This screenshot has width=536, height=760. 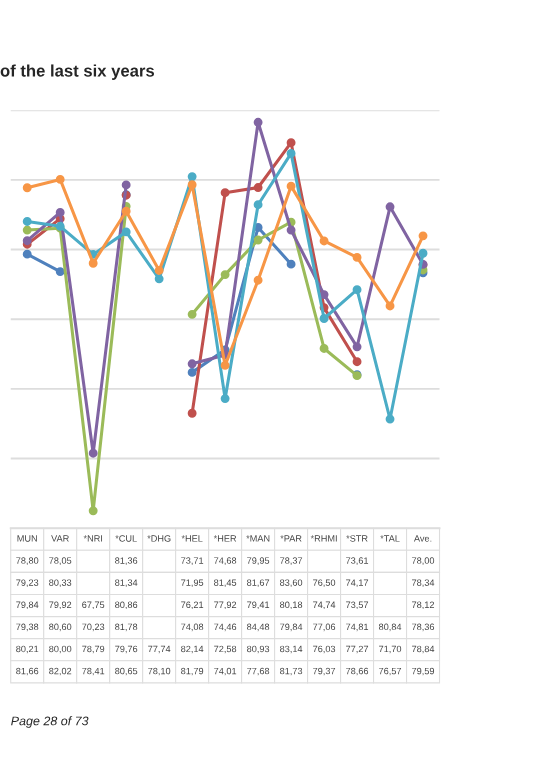 What do you see at coordinates (77, 72) in the screenshot?
I see `chart-title: of the last six years` at bounding box center [77, 72].